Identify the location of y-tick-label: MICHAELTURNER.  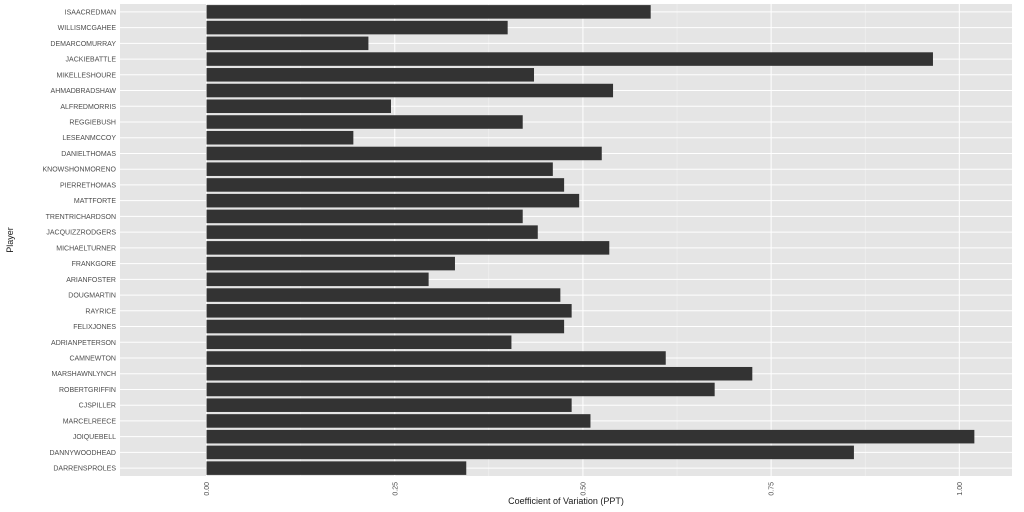
(86, 248).